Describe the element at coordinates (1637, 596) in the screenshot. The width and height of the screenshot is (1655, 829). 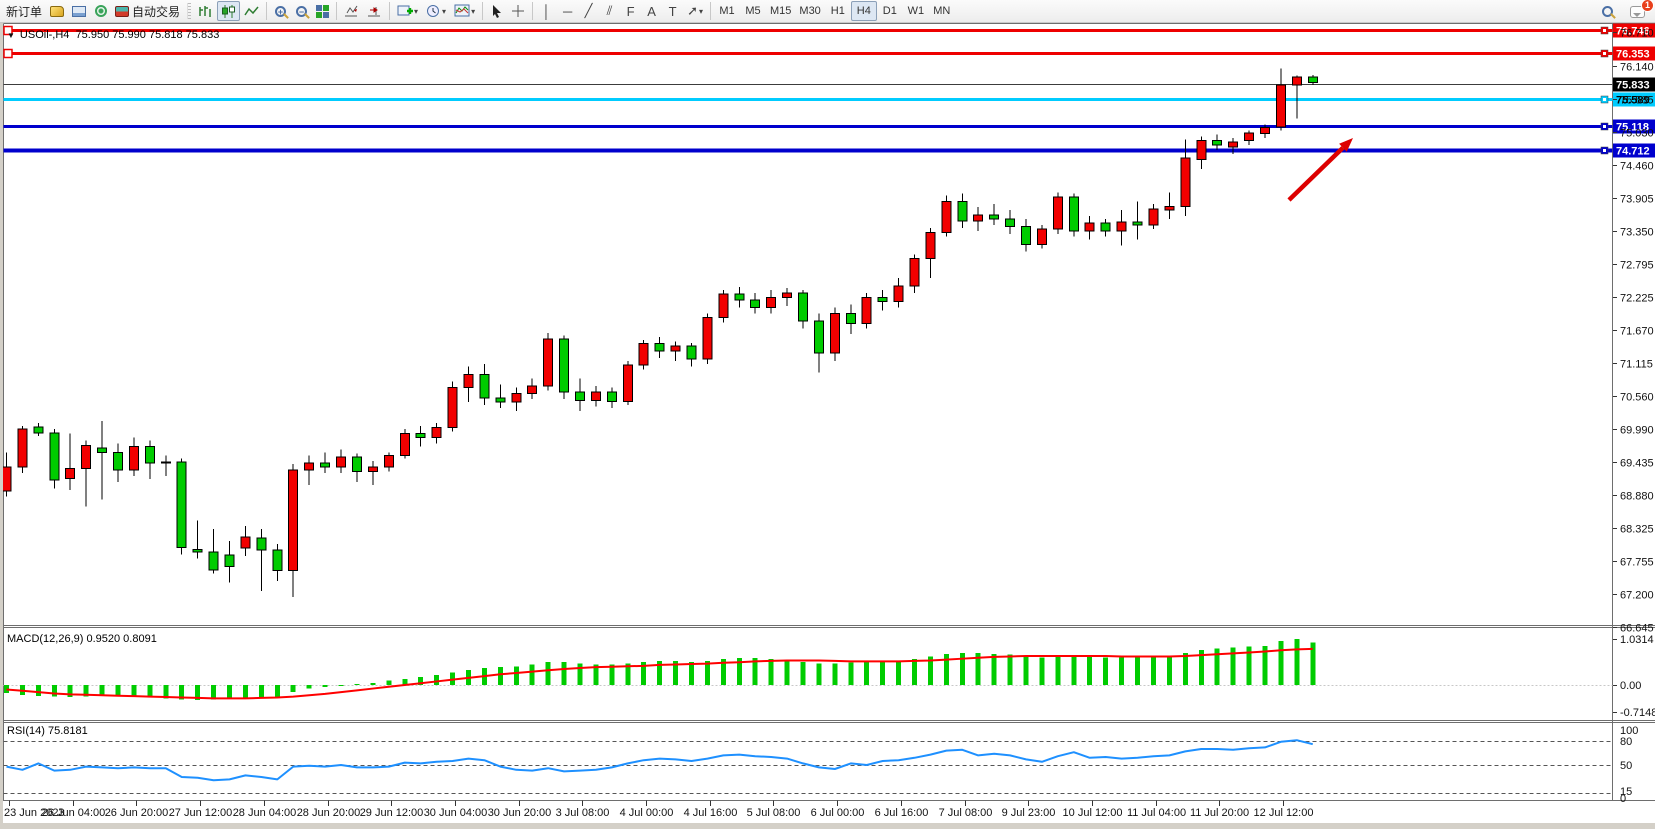
I see `price-axis-label: 67.200` at that location.